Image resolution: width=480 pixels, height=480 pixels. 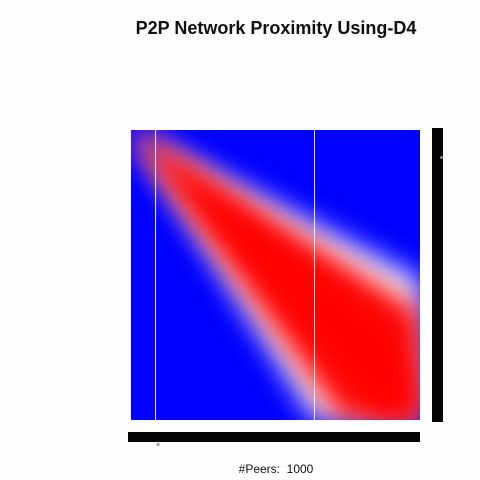 I want to click on x-axis-label: #Peers: 1000, so click(x=276, y=469).